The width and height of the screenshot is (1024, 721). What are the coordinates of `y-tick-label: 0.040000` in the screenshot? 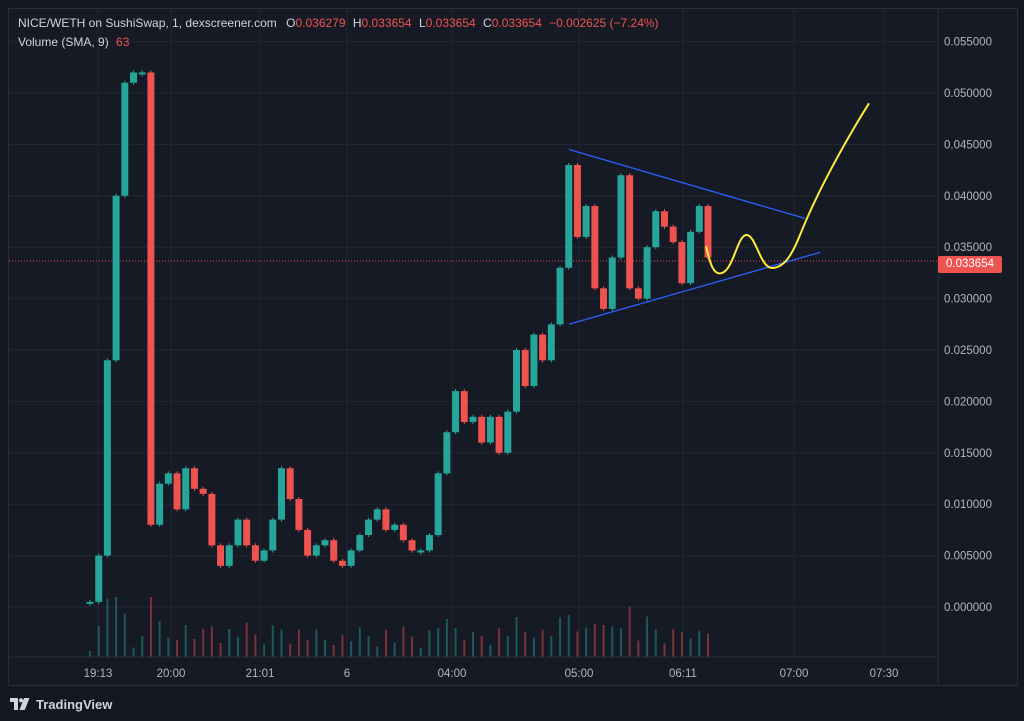 It's located at (968, 197).